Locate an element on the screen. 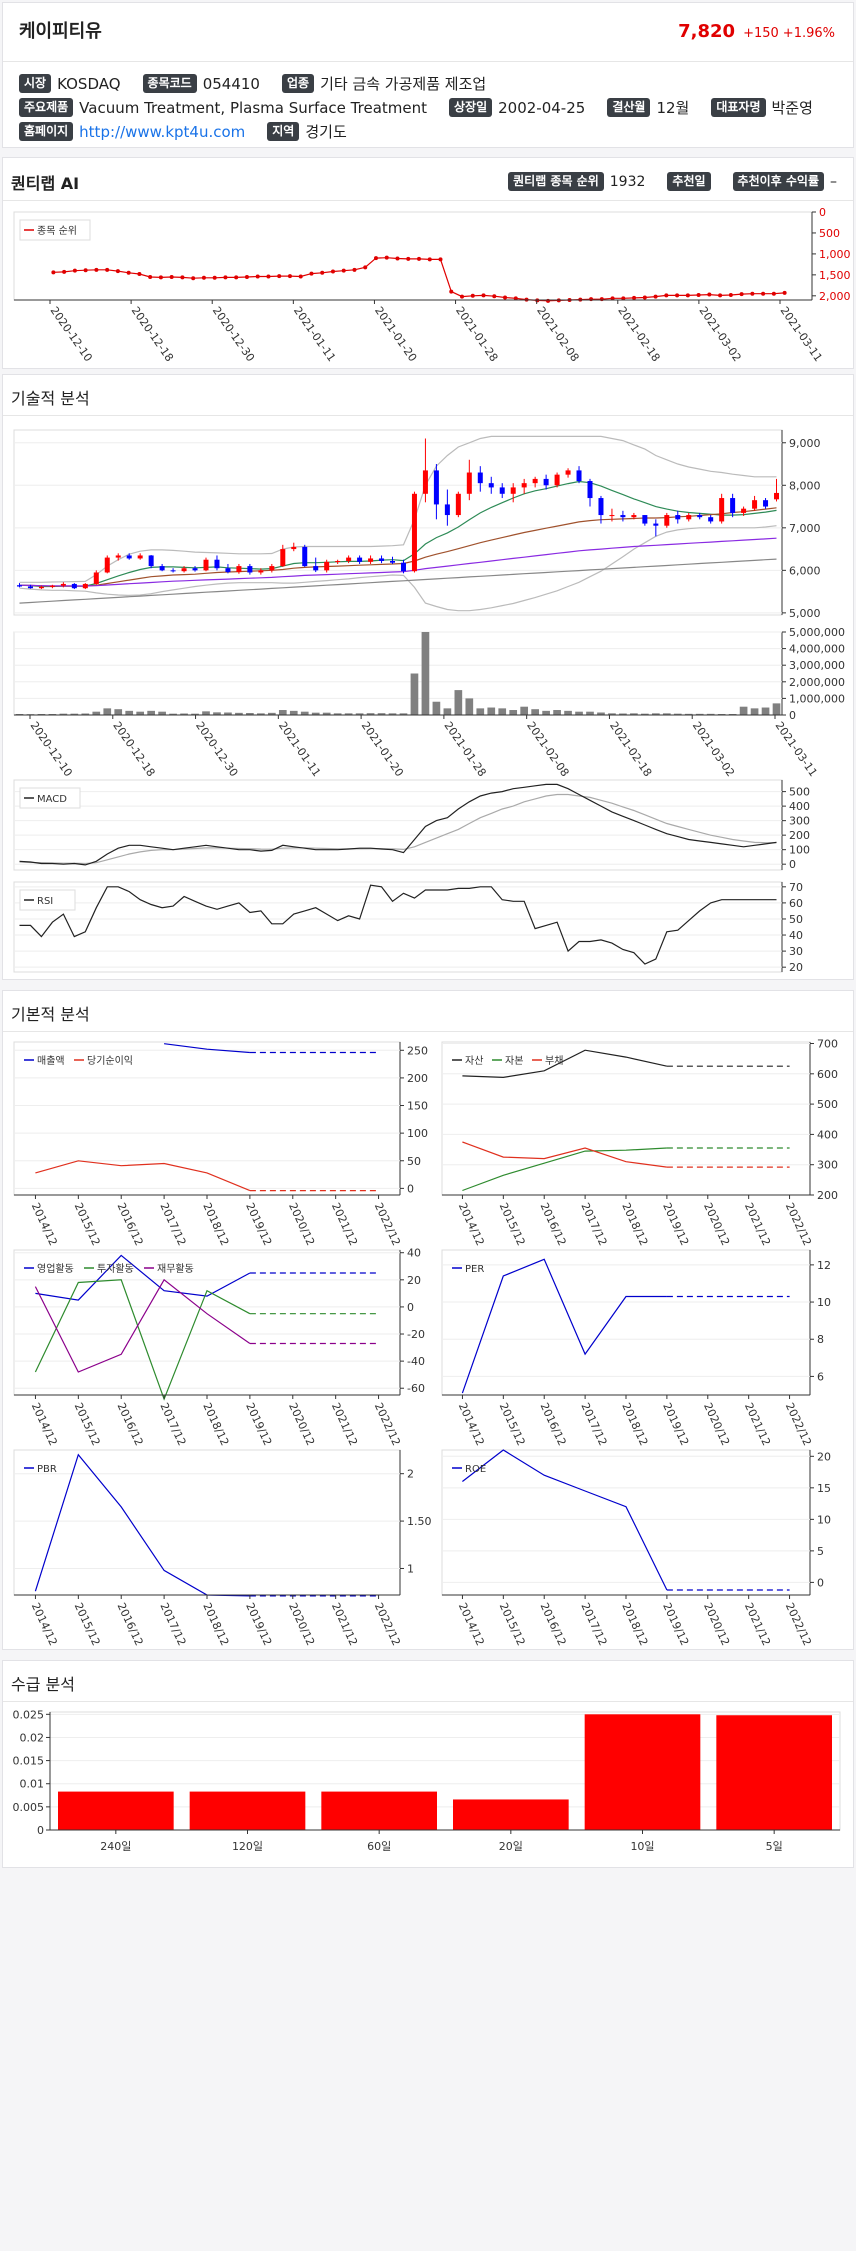  fund_assets-y-tick-label: 700 is located at coordinates (827, 1044).